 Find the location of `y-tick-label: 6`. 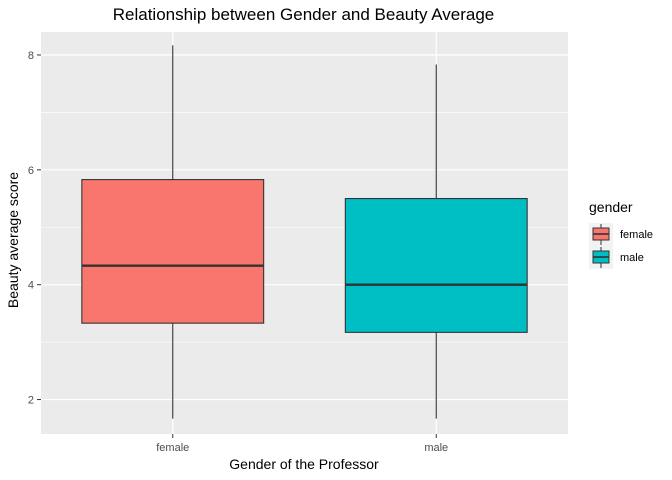

y-tick-label: 6 is located at coordinates (31, 171).